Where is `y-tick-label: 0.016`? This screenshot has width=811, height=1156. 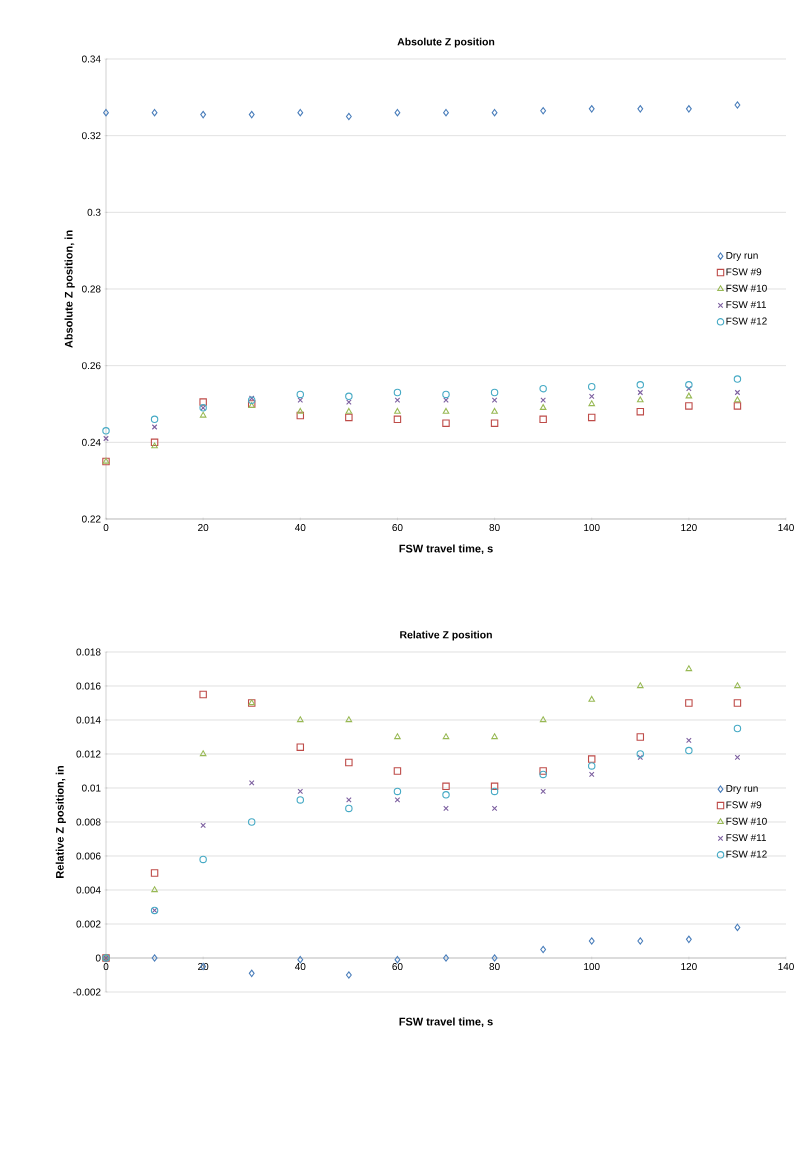 y-tick-label: 0.016 is located at coordinates (88, 686).